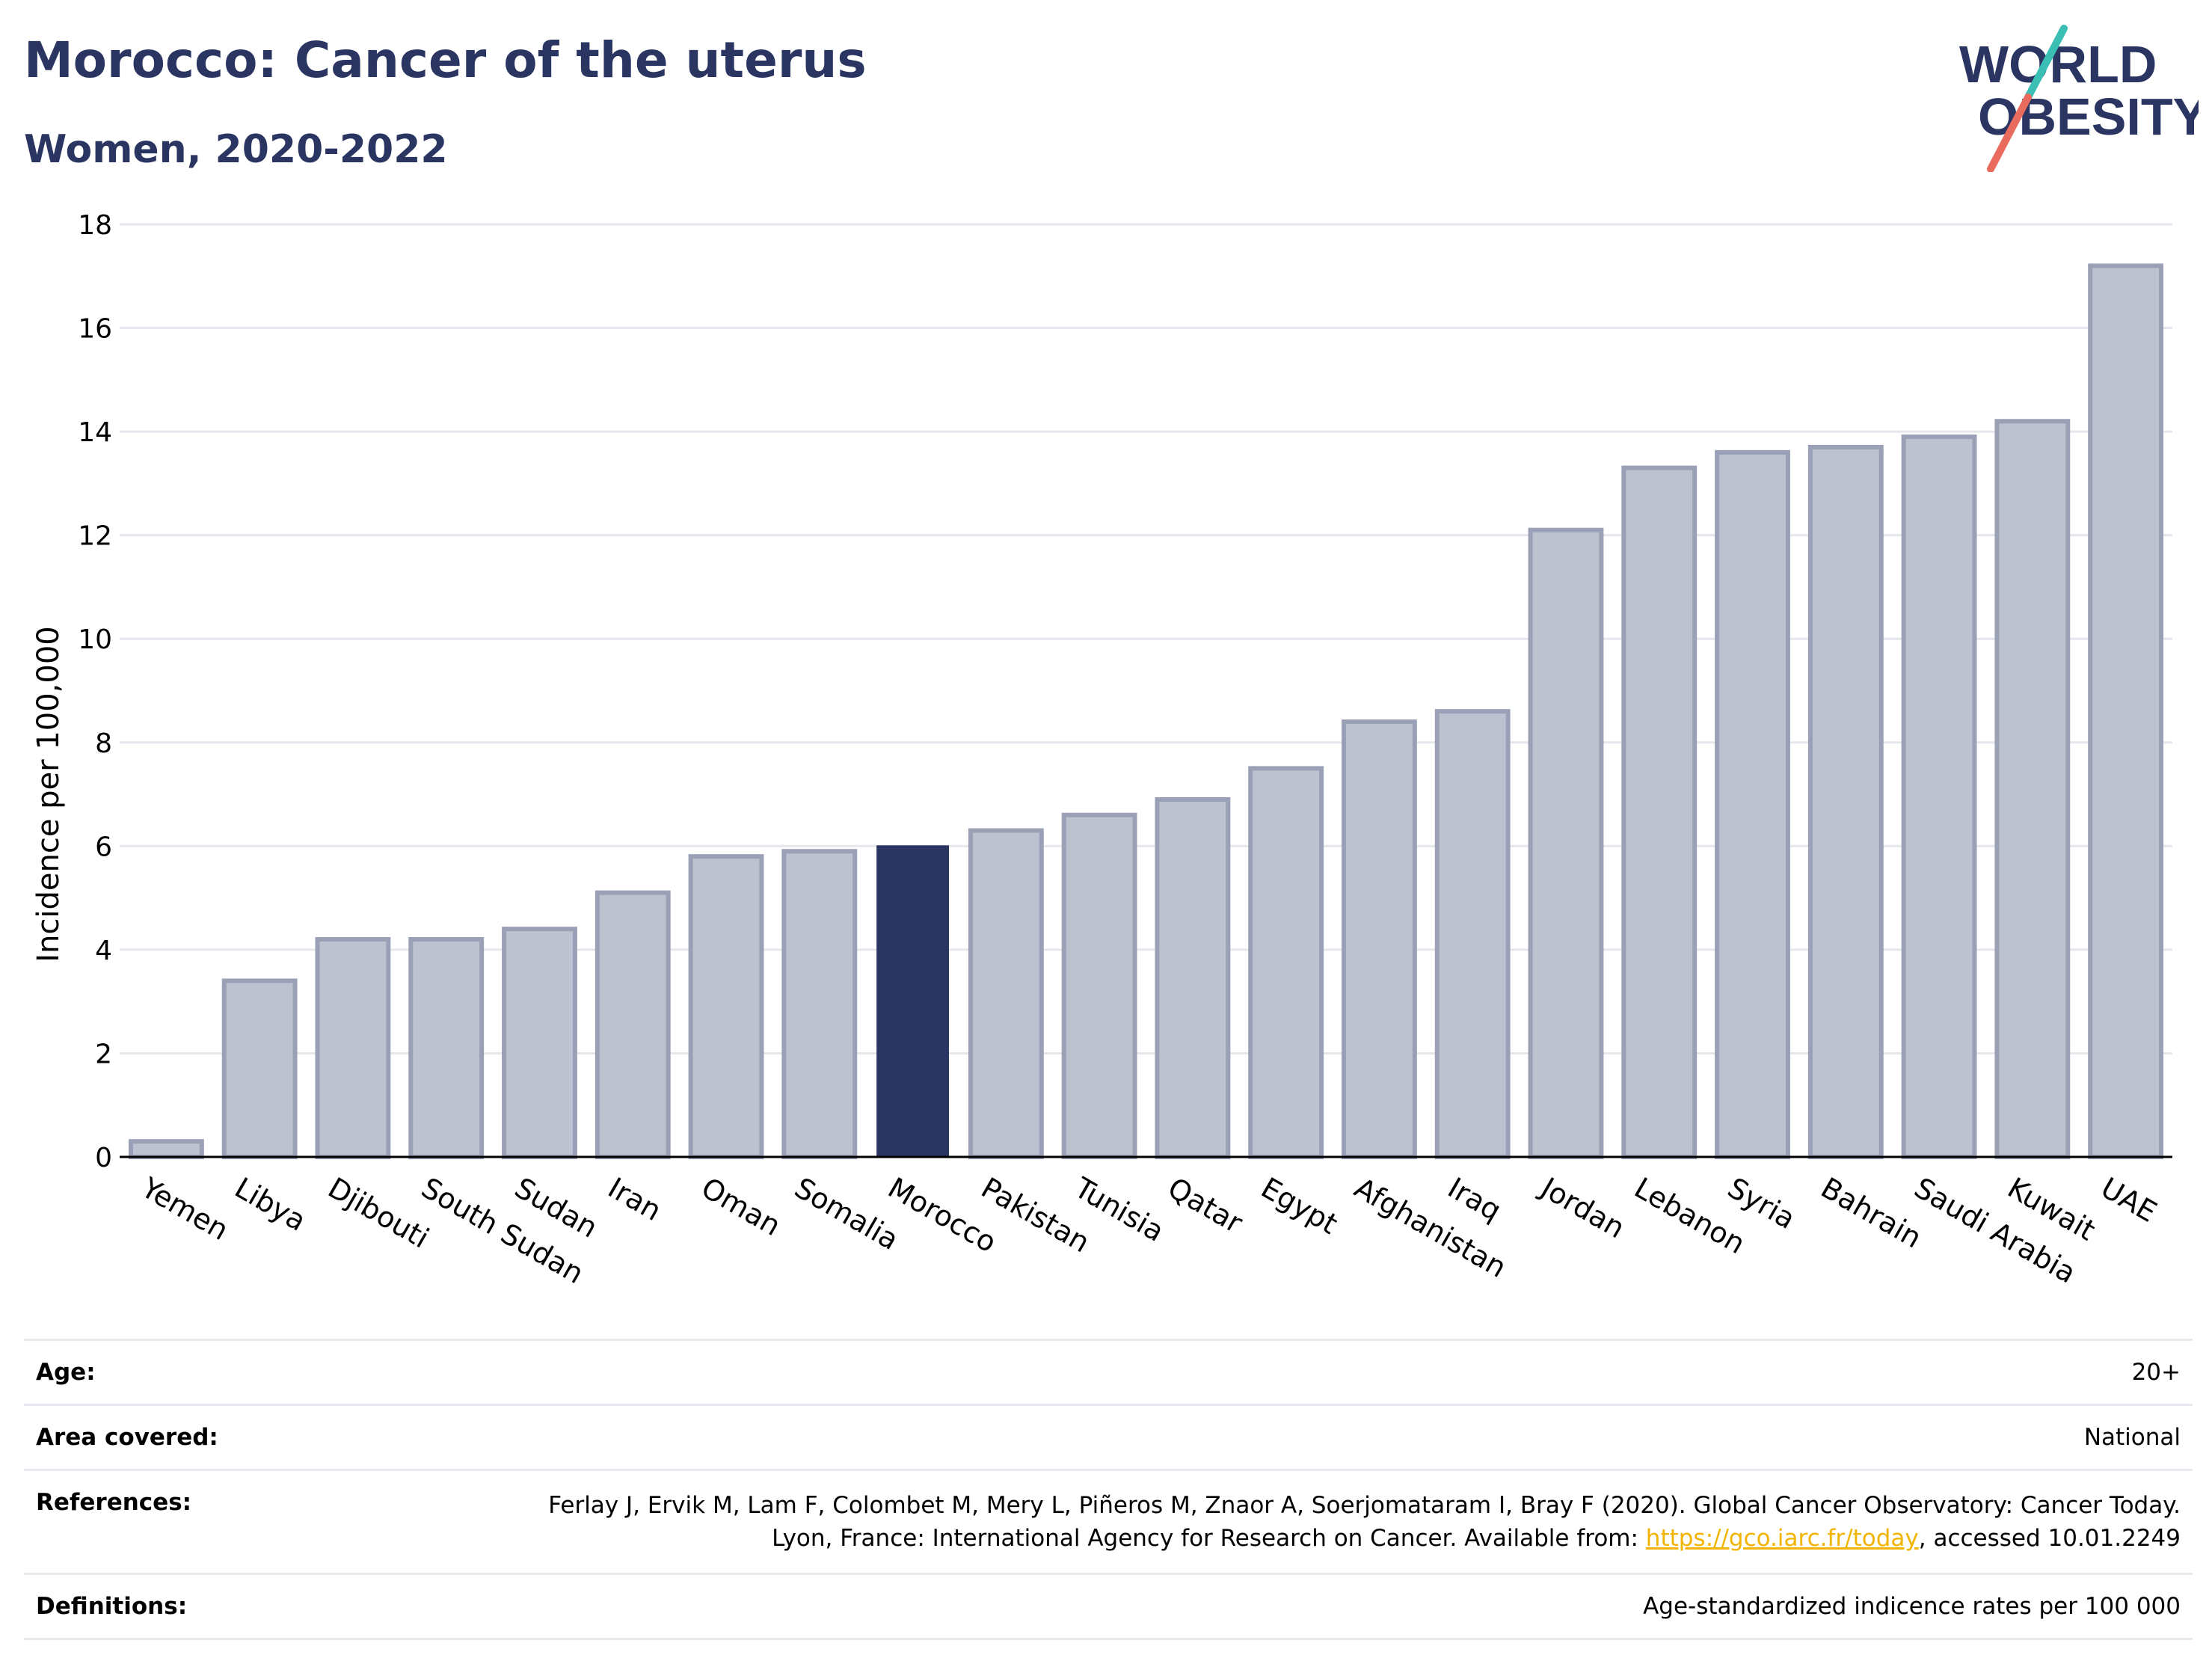 The width and height of the screenshot is (2212, 1655). Describe the element at coordinates (103, 847) in the screenshot. I see `y-tick-label: 6` at that location.